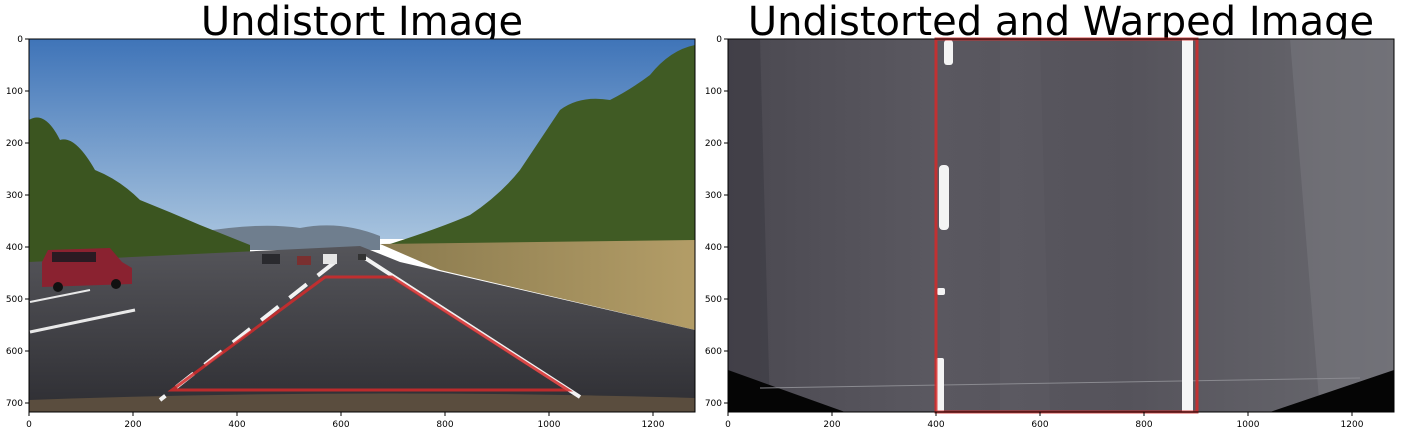  I want to click on warped-black-corner-right, so click(1332, 391).